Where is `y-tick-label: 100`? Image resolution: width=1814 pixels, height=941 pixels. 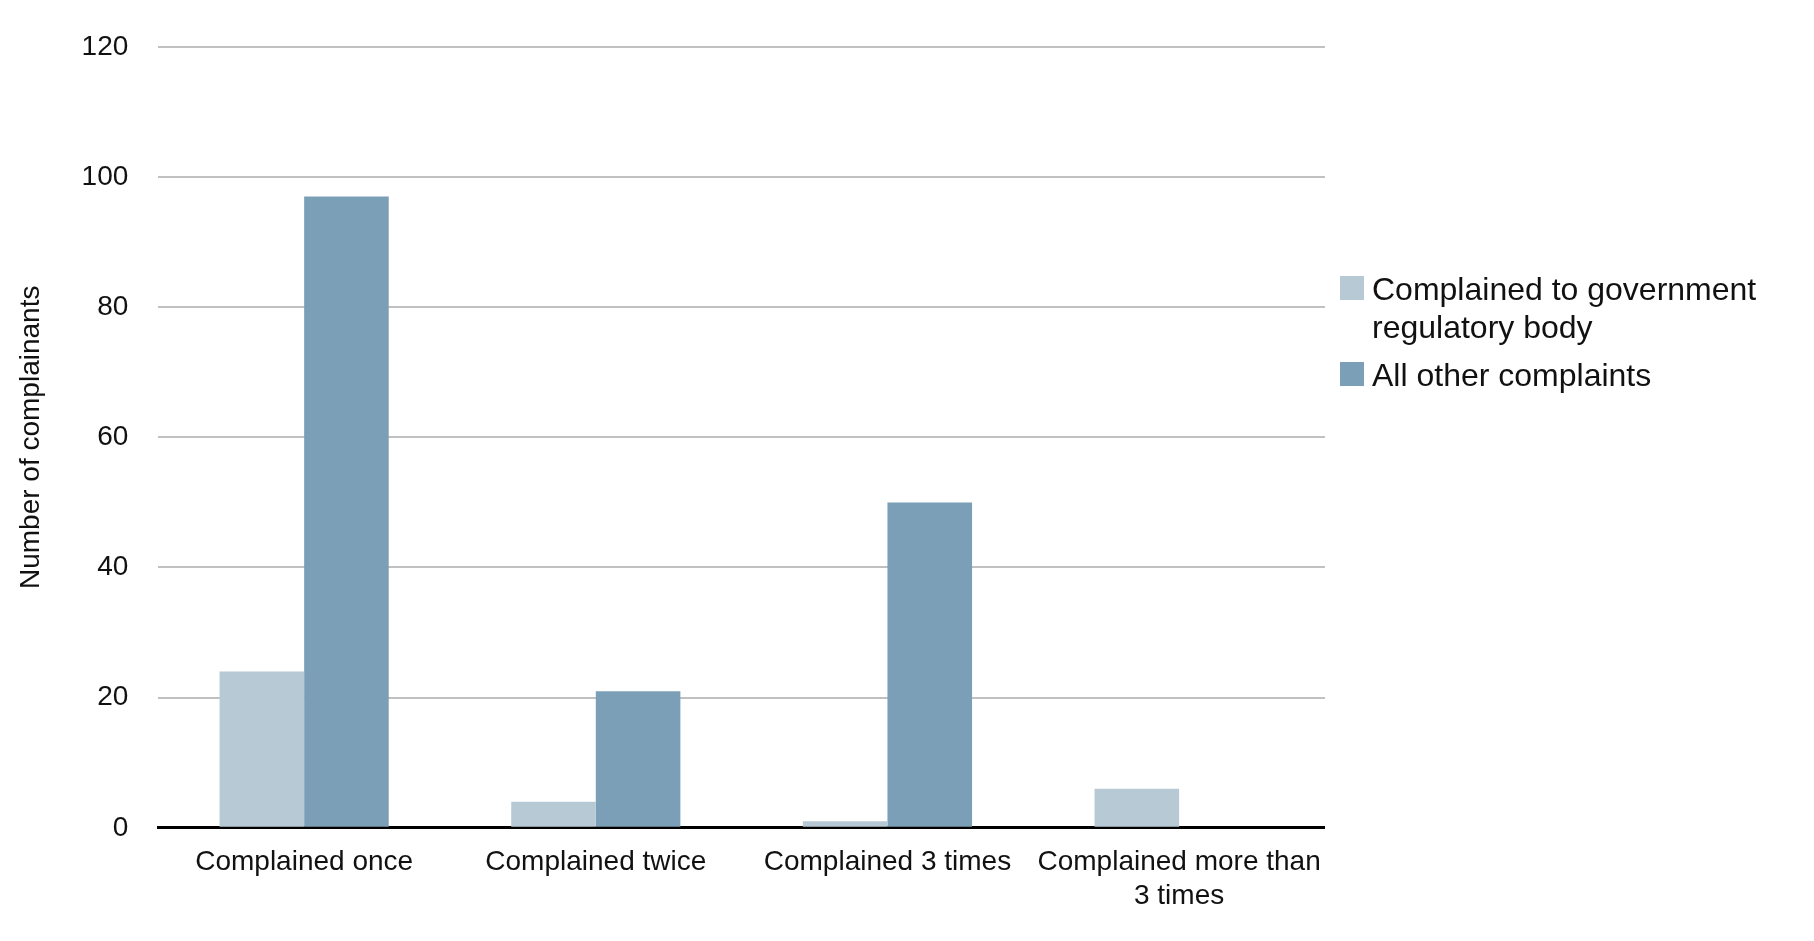 y-tick-label: 100 is located at coordinates (105, 175).